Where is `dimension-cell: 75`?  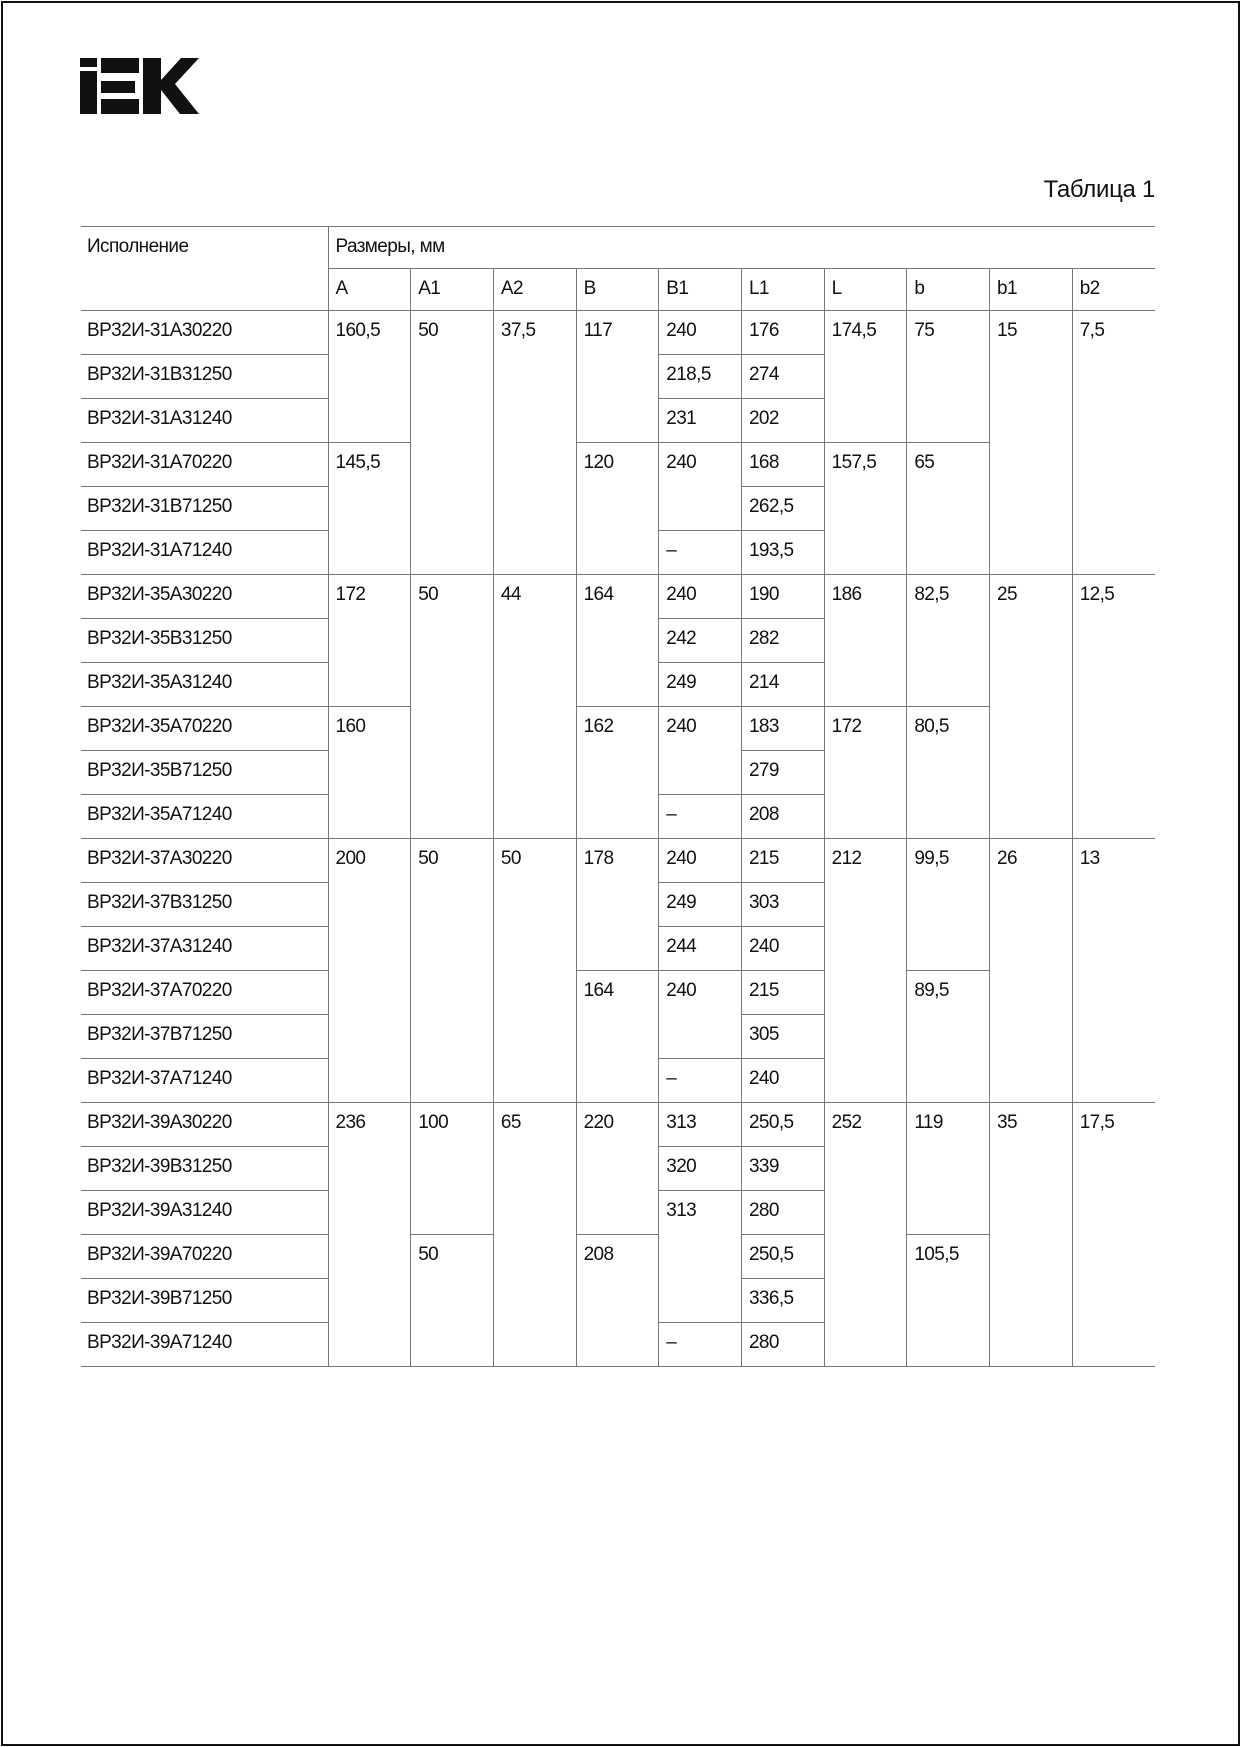 dimension-cell: 75 is located at coordinates (948, 376).